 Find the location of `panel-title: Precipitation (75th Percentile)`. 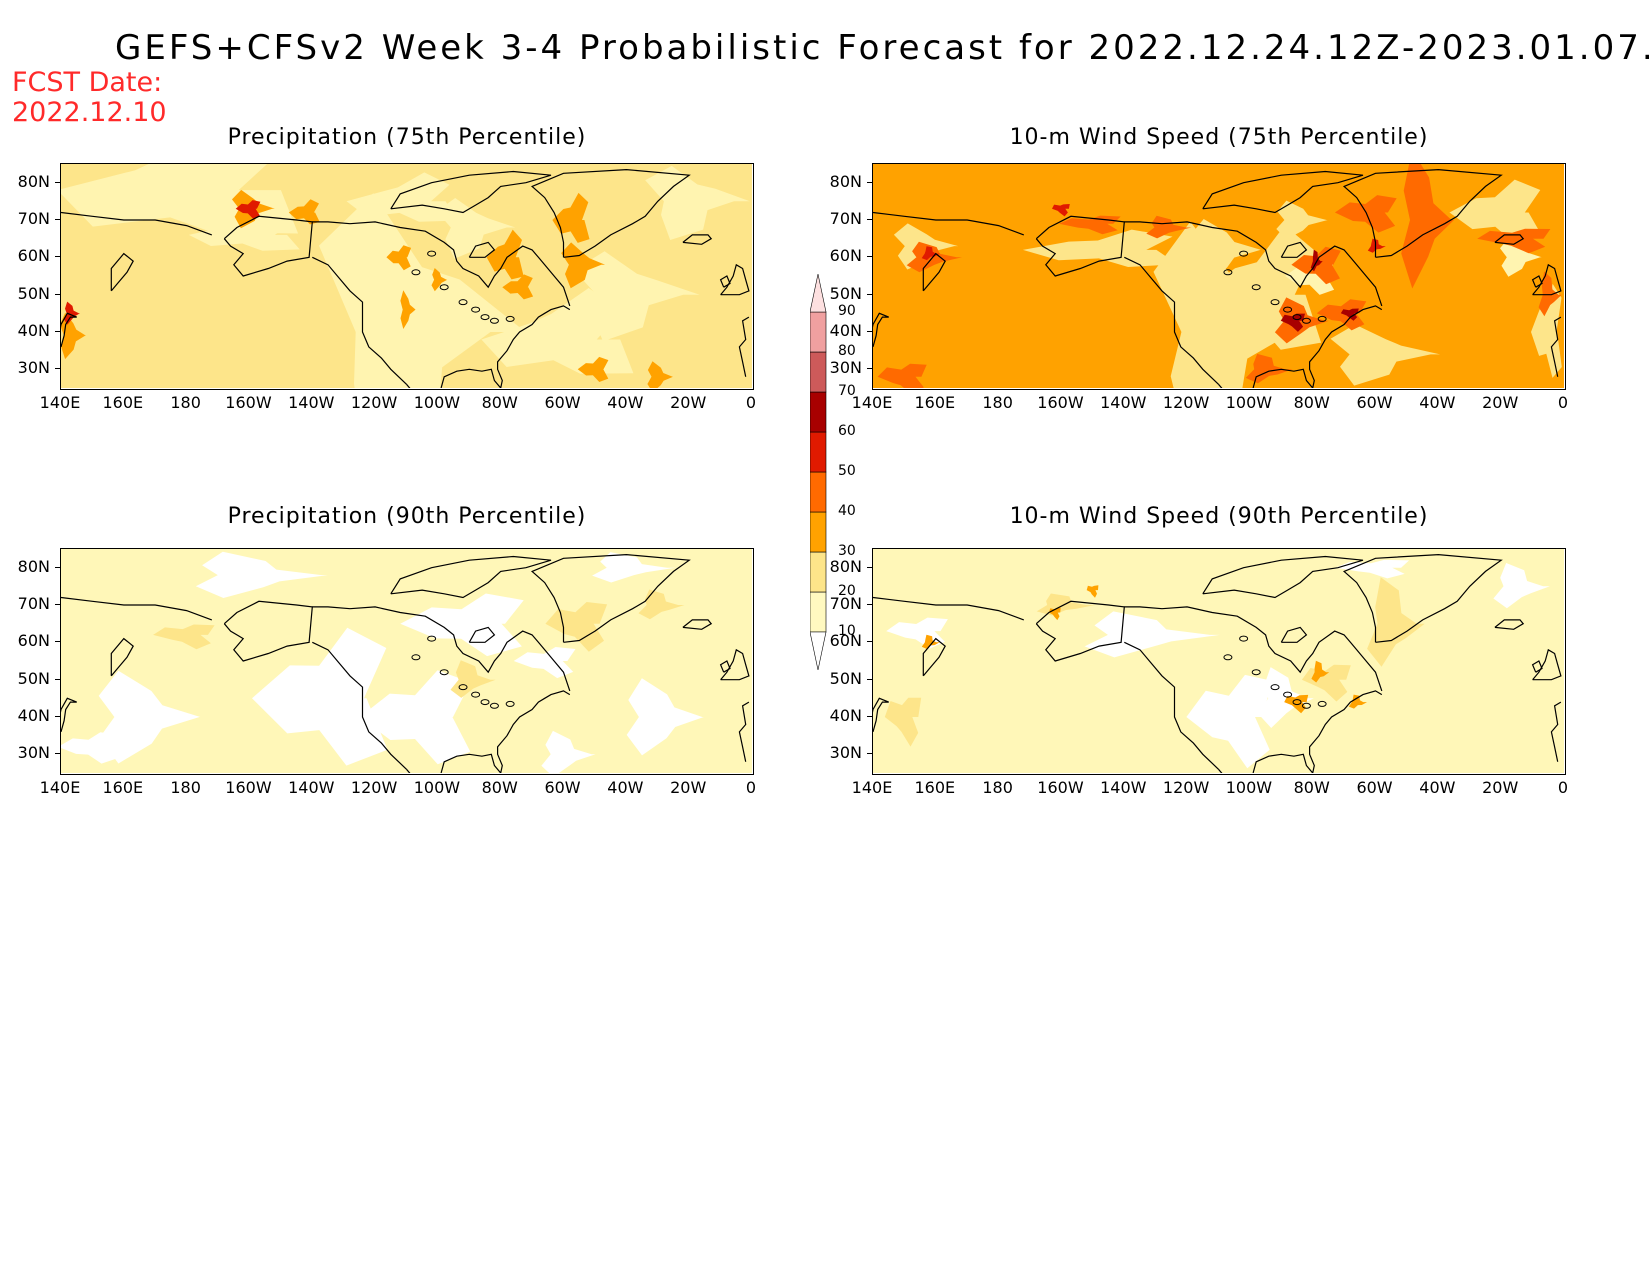

panel-title: Precipitation (75th Percentile) is located at coordinates (407, 137).